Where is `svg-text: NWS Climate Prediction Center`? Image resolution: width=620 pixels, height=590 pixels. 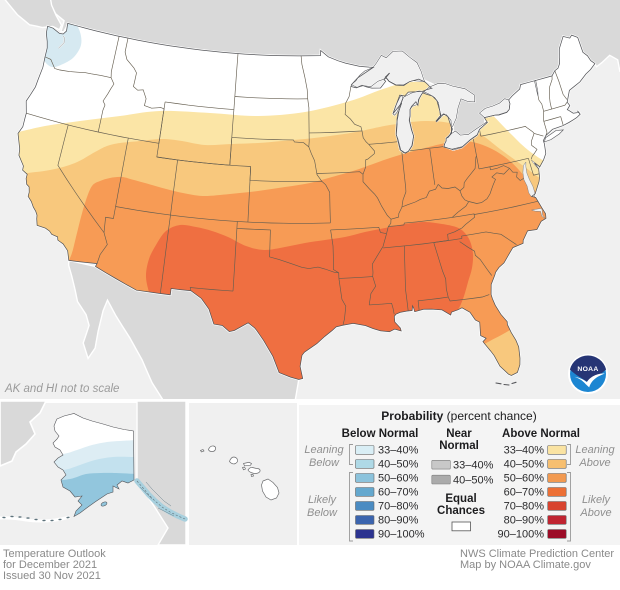
svg-text: NWS Climate Prediction Center is located at coordinates (537, 554).